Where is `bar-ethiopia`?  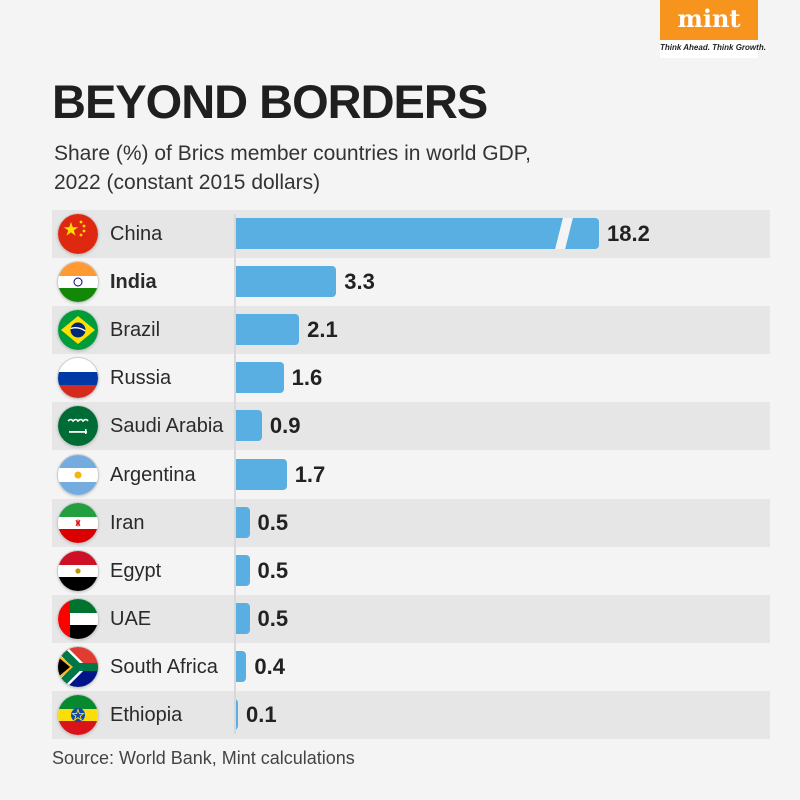
bar-ethiopia is located at coordinates (236, 714).